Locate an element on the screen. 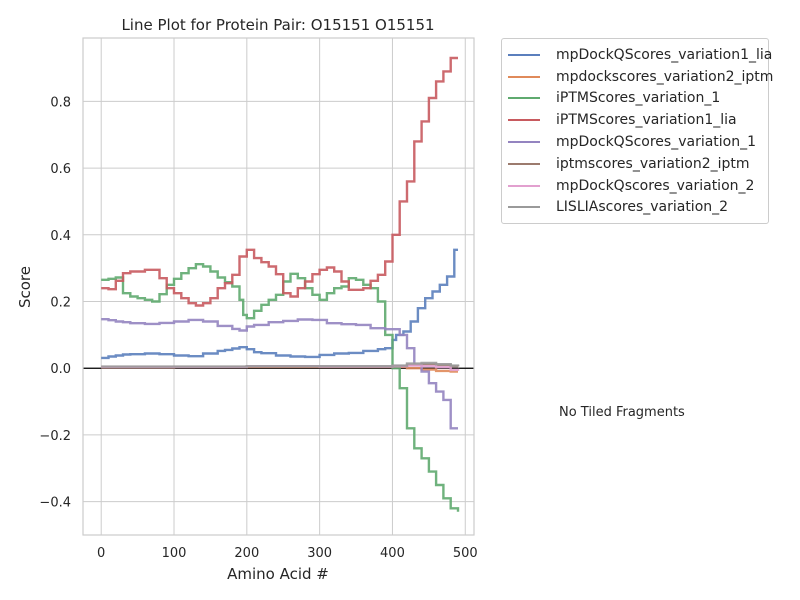 This screenshot has height=600, width=800. no-fragments-annotation: No Tiled Fragments is located at coordinates (622, 412).